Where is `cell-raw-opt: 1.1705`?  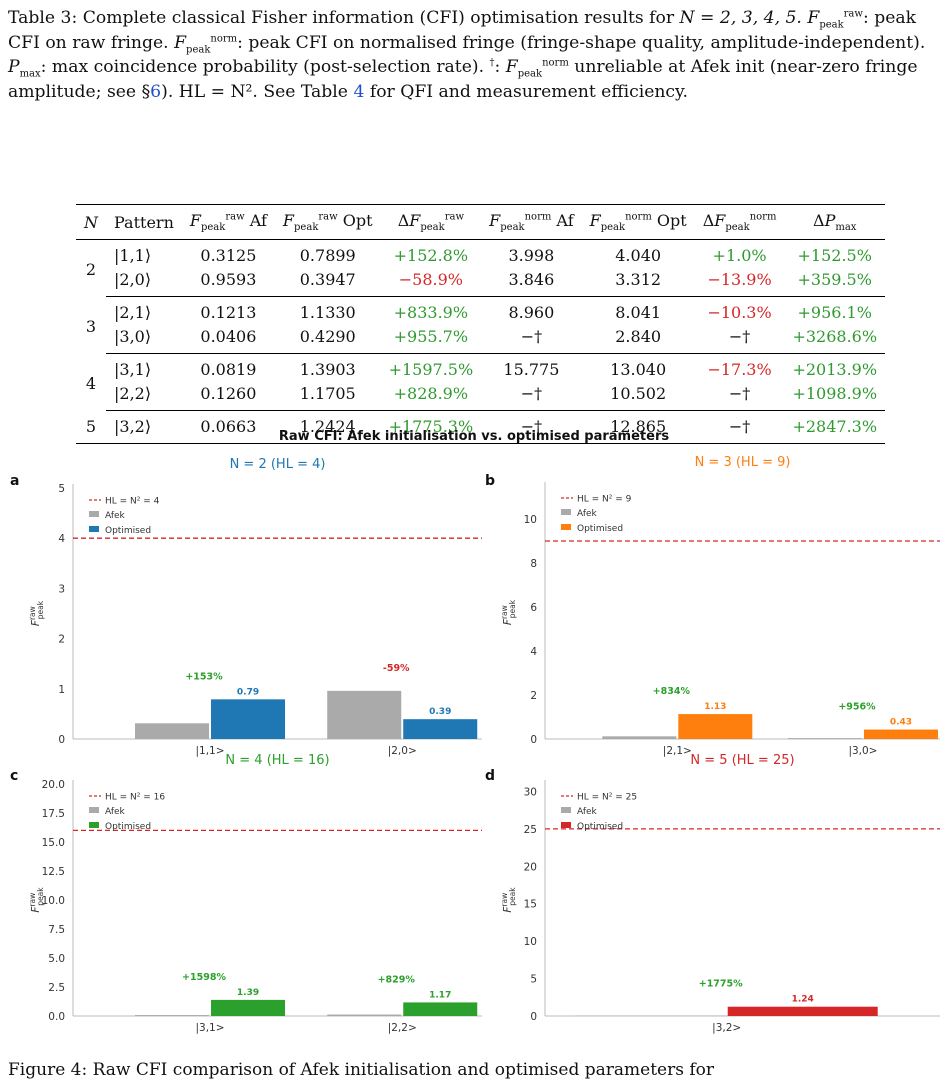
cell-raw-opt: 1.1705 is located at coordinates (327, 397).